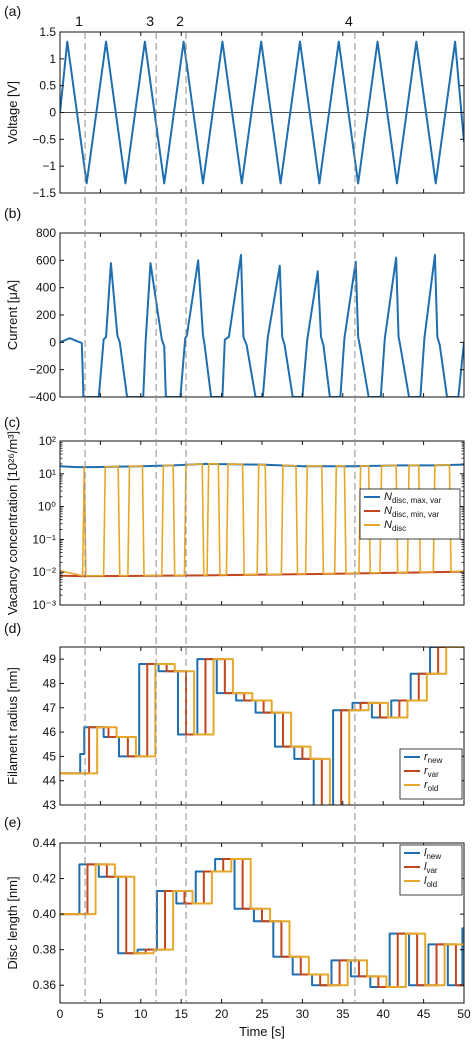 The height and width of the screenshot is (1048, 474). I want to click on y-axis-label: Disc length [nm], so click(12, 922).